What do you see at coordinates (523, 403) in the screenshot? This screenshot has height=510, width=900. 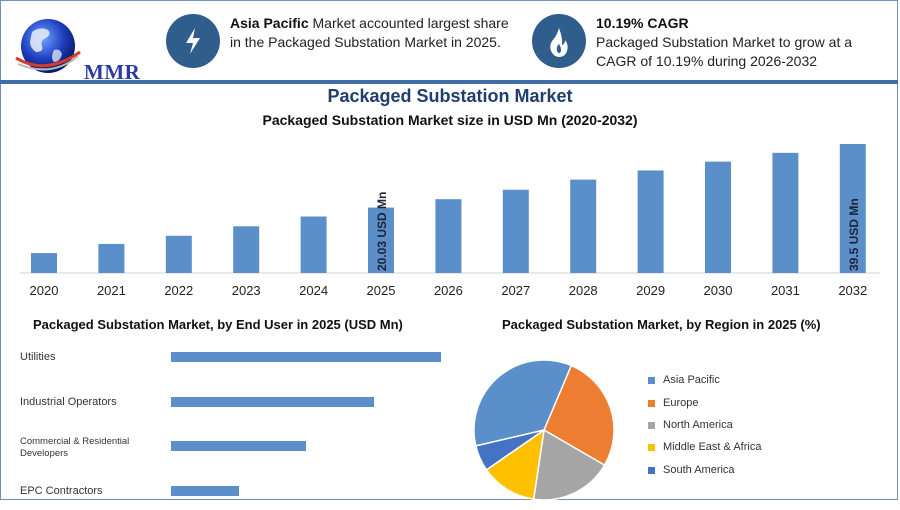 I see `pie-slice-asia-pacific` at bounding box center [523, 403].